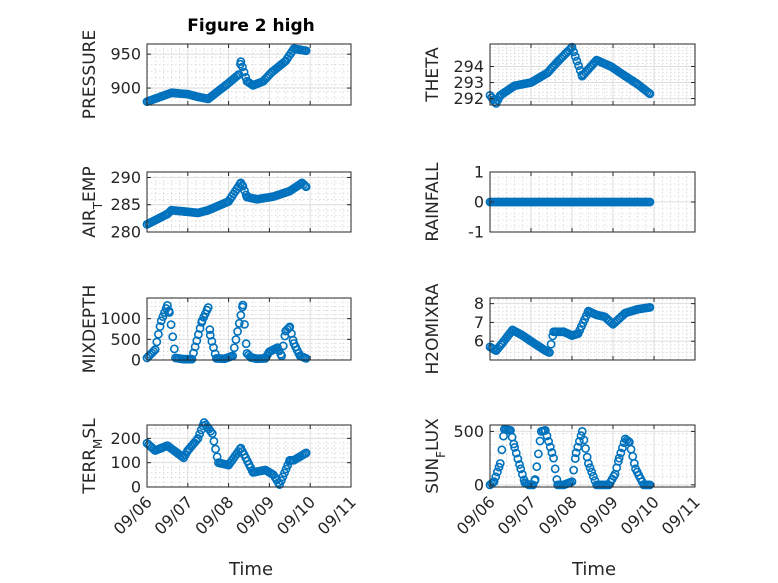 Image resolution: width=778 pixels, height=583 pixels. I want to click on y-tick-label: 1, so click(479, 172).